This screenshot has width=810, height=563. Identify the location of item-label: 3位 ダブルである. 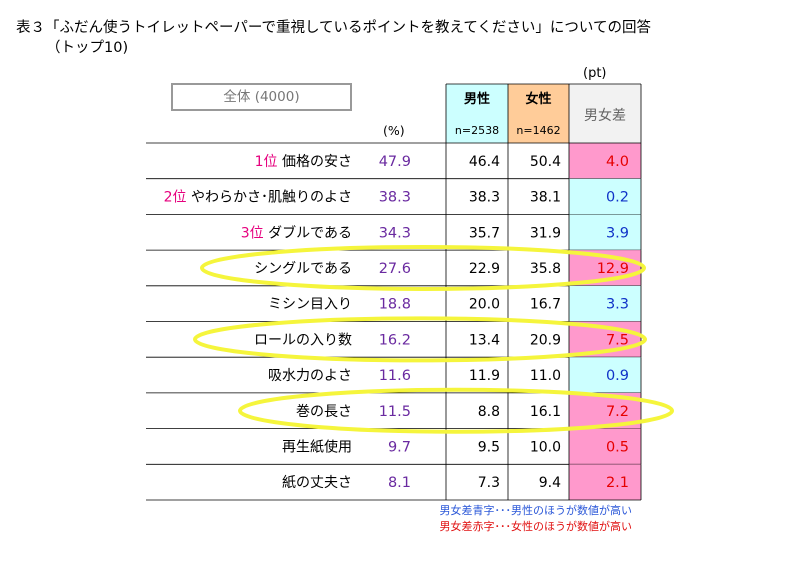
(296, 232).